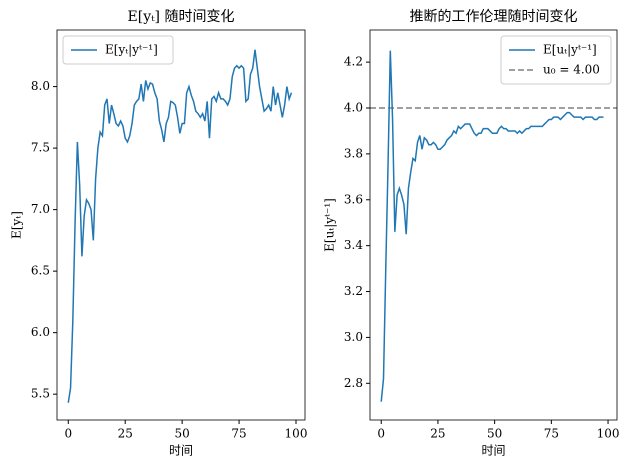  Describe the element at coordinates (353, 383) in the screenshot. I see `y-tick-label: 2.8` at that location.